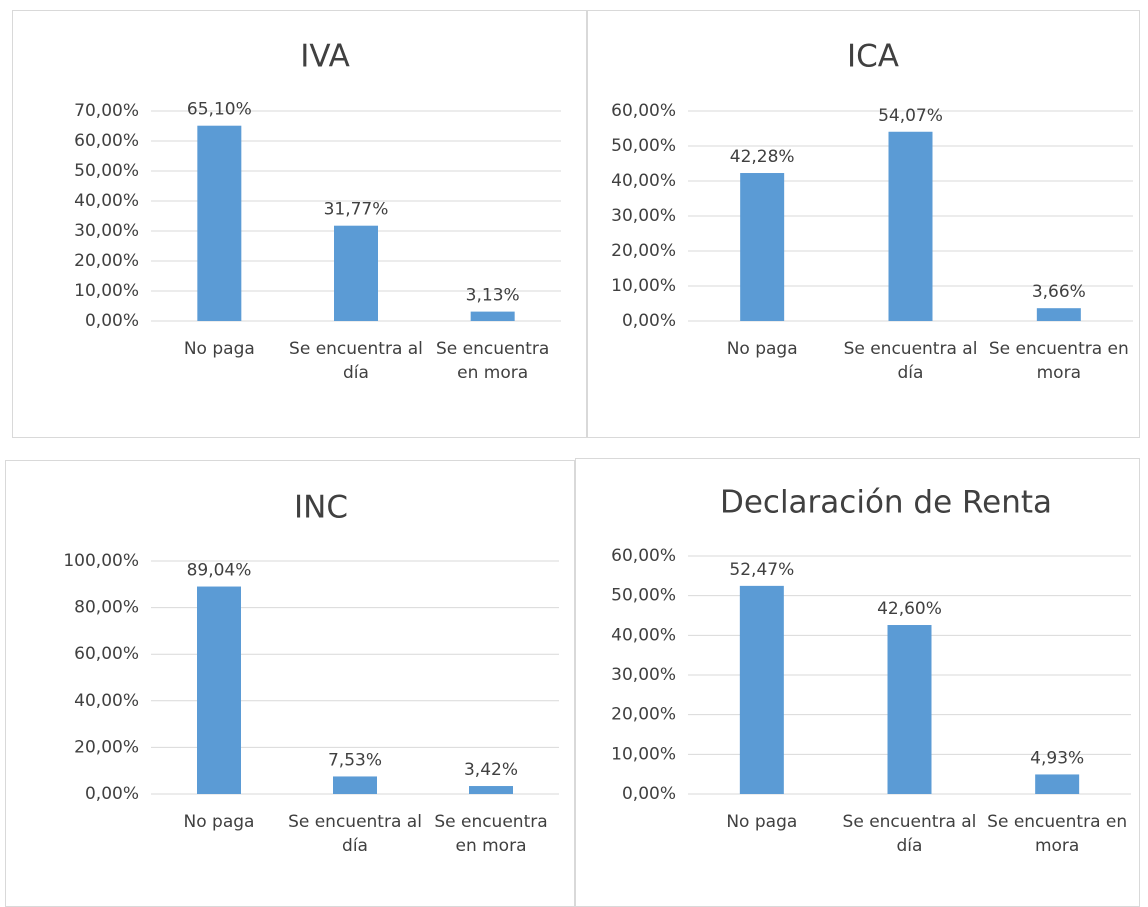 This screenshot has width=1148, height=907. Describe the element at coordinates (761, 570) in the screenshot. I see `data-label: 52,47%` at that location.